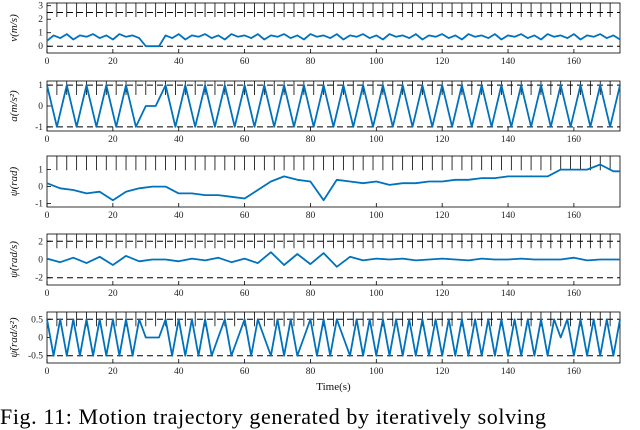 This screenshot has height=430, width=640. I want to click on subplot-1: 0 20 40 60 80 100 120 140 160 0 1 2 3 v(m/s), so click(314, 34).